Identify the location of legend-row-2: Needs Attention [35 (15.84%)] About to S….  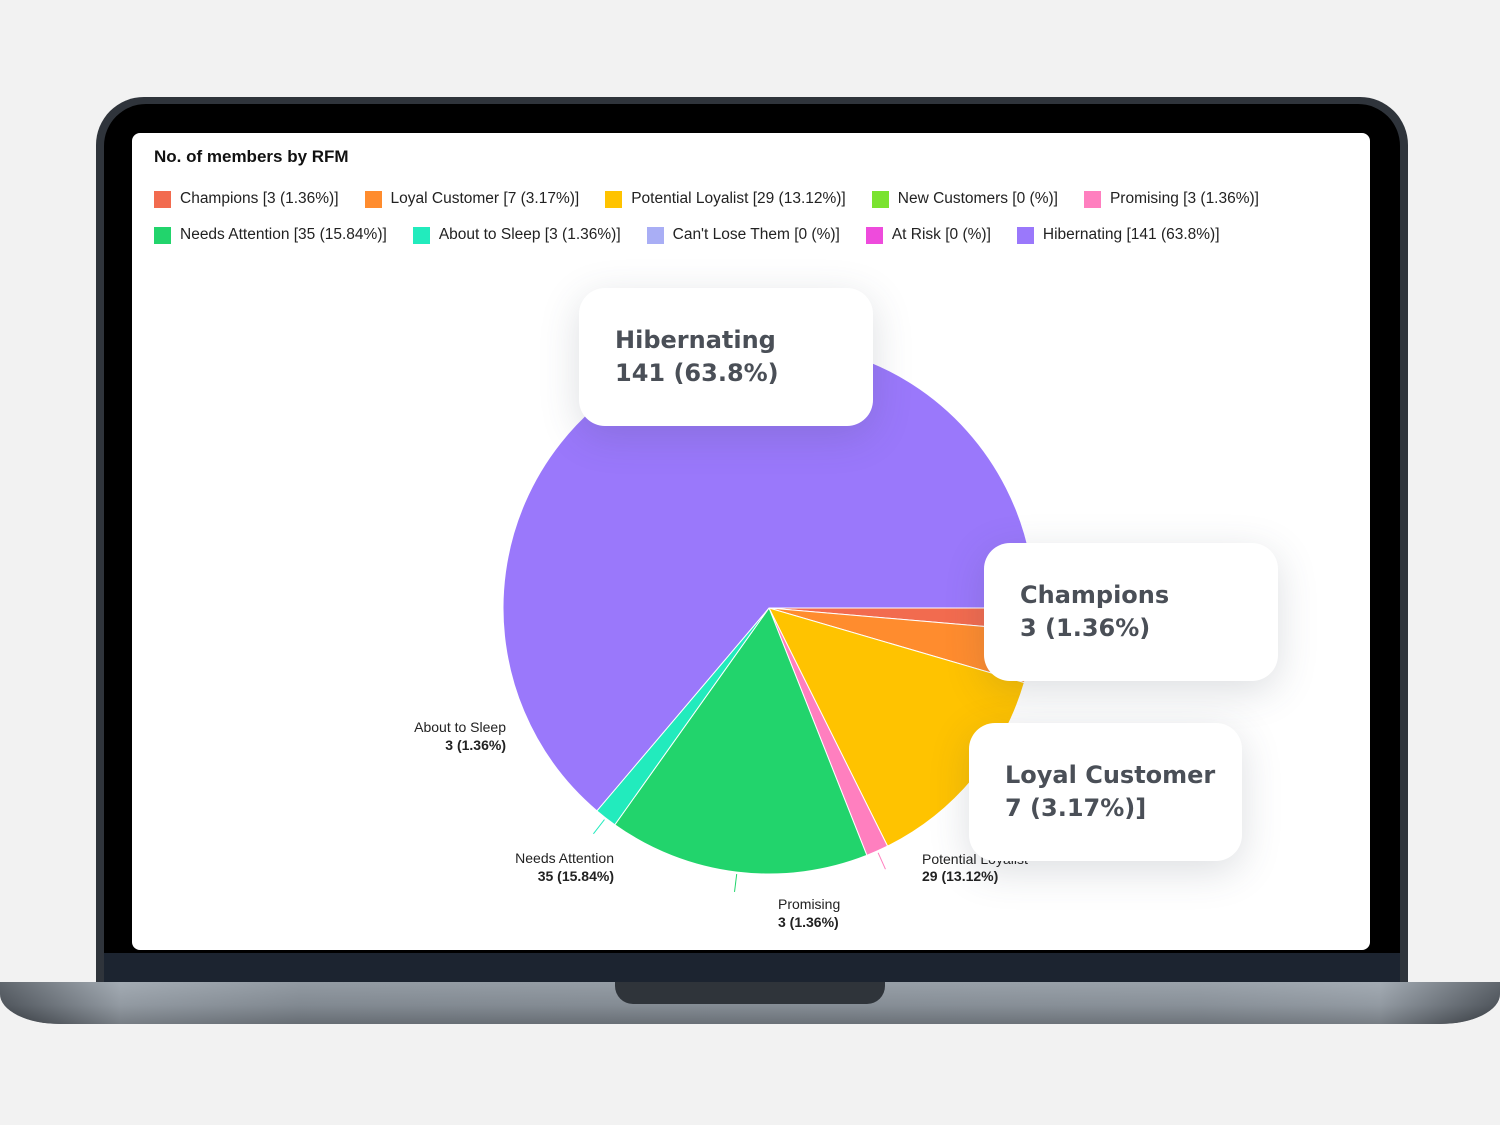
(700, 235).